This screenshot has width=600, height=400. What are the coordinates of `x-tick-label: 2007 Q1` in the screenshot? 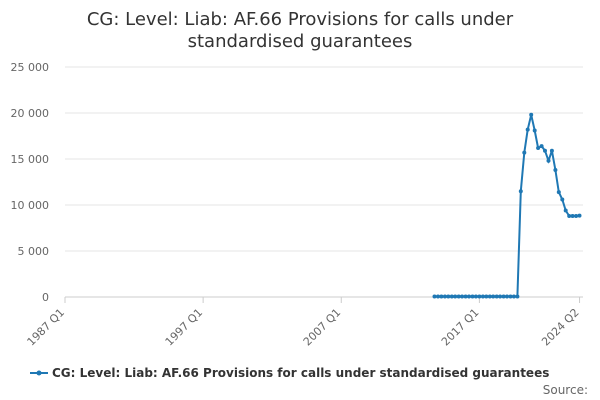 It's located at (322, 327).